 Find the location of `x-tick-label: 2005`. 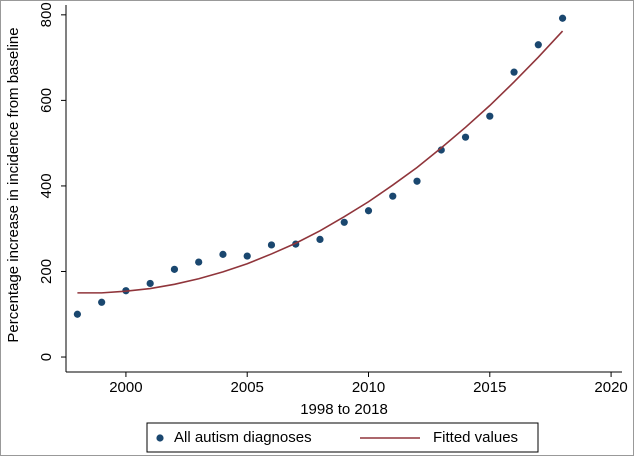

x-tick-label: 2005 is located at coordinates (247, 387).